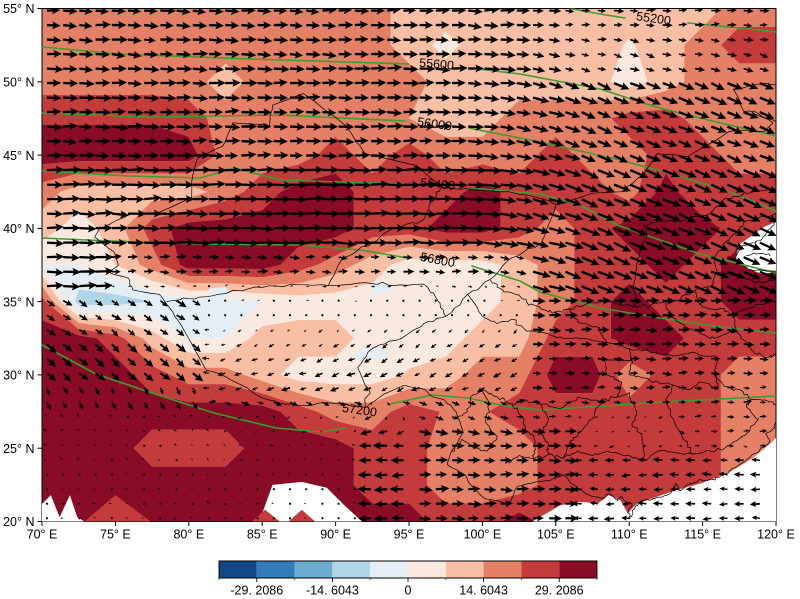  Describe the element at coordinates (702, 535) in the screenshot. I see `svg-text: 115° E` at that location.